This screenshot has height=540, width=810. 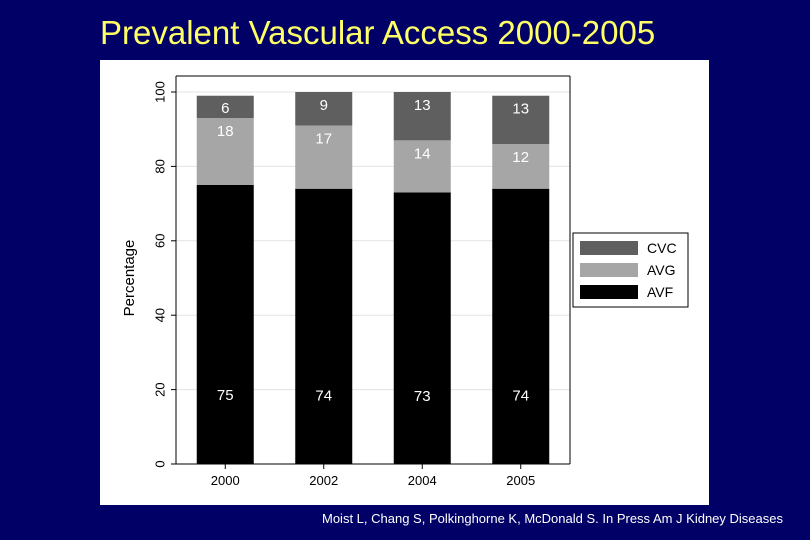 I want to click on y-tick-label: 60, so click(x=159, y=241).